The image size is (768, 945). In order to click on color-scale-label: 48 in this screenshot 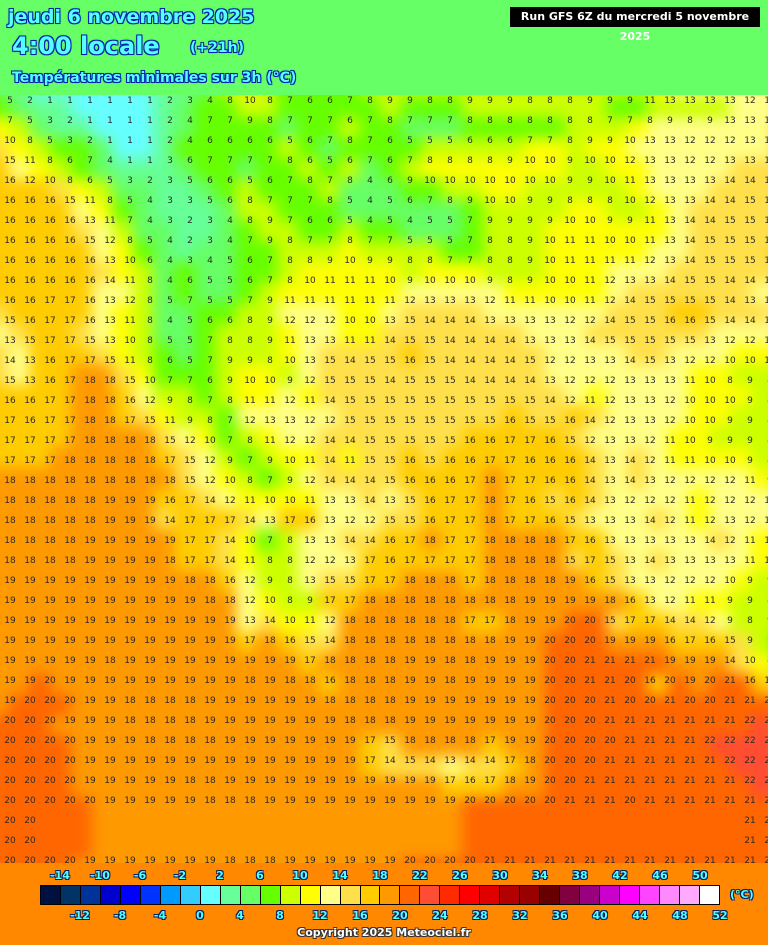, I will do `click(680, 915)`.